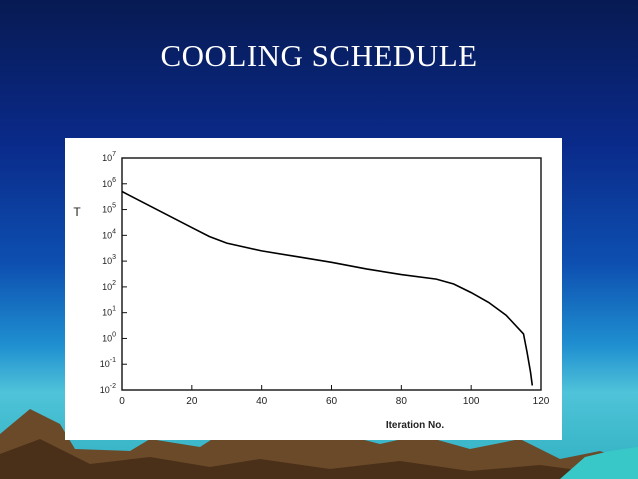 The image size is (638, 479). Describe the element at coordinates (109, 234) in the screenshot. I see `y-tick-label: 10⁴` at that location.